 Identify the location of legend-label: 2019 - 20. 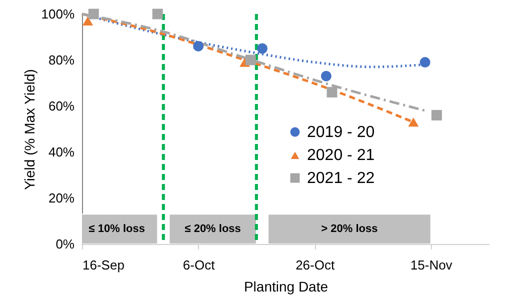
(341, 132).